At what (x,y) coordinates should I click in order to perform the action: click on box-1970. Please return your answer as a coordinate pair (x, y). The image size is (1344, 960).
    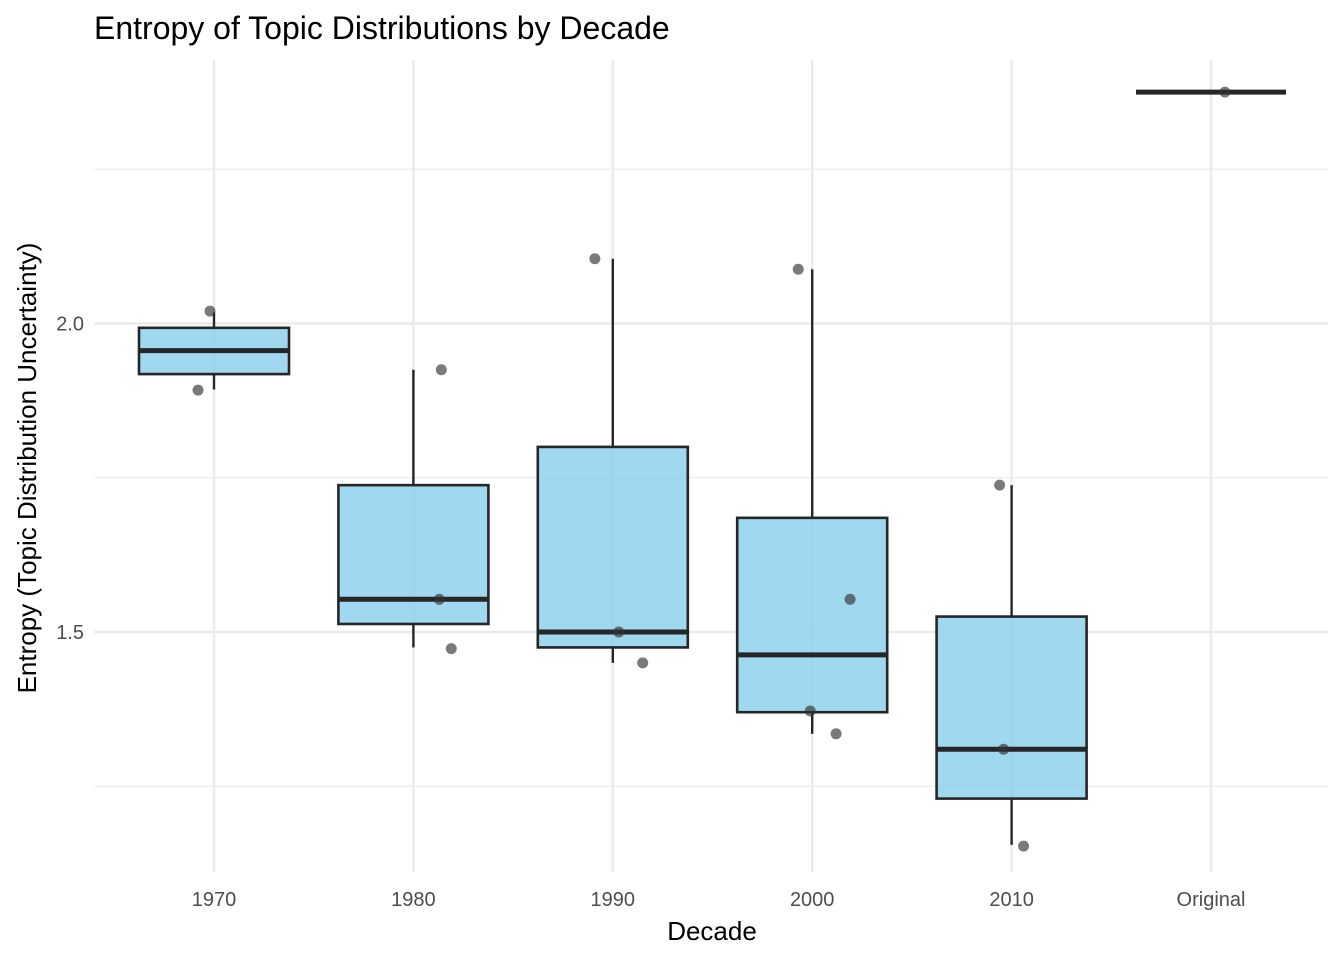
    Looking at the image, I should click on (214, 351).